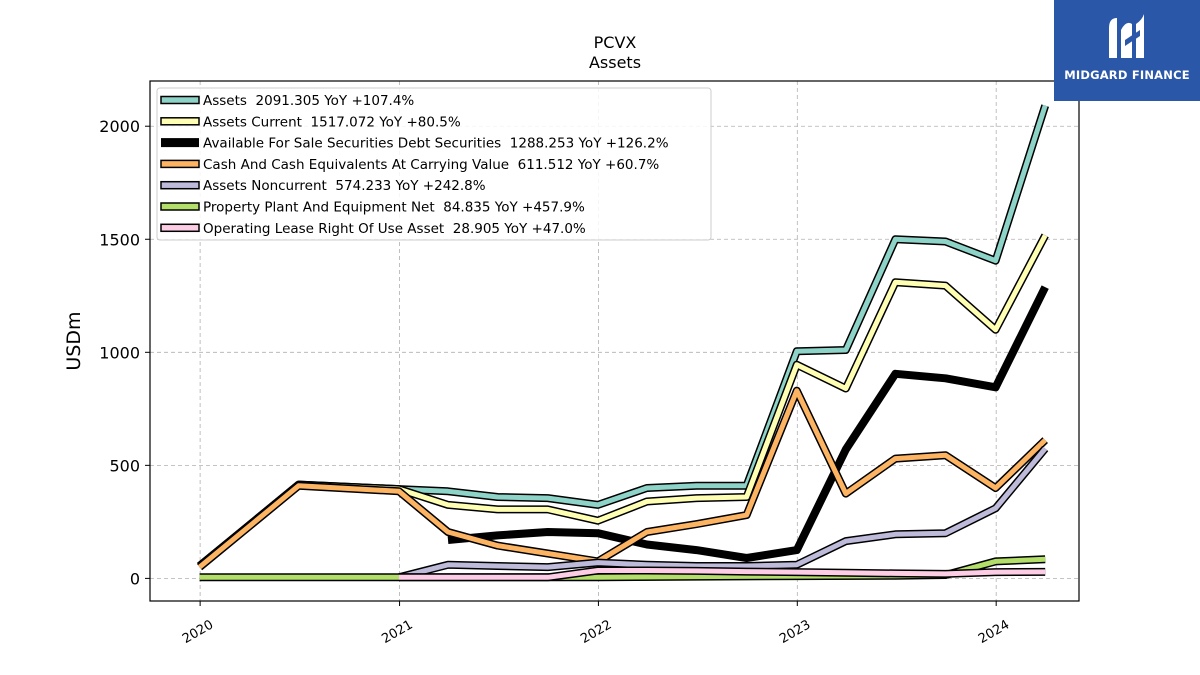 The height and width of the screenshot is (675, 1200). I want to click on mf-logo-mark-icon, so click(1126, 36).